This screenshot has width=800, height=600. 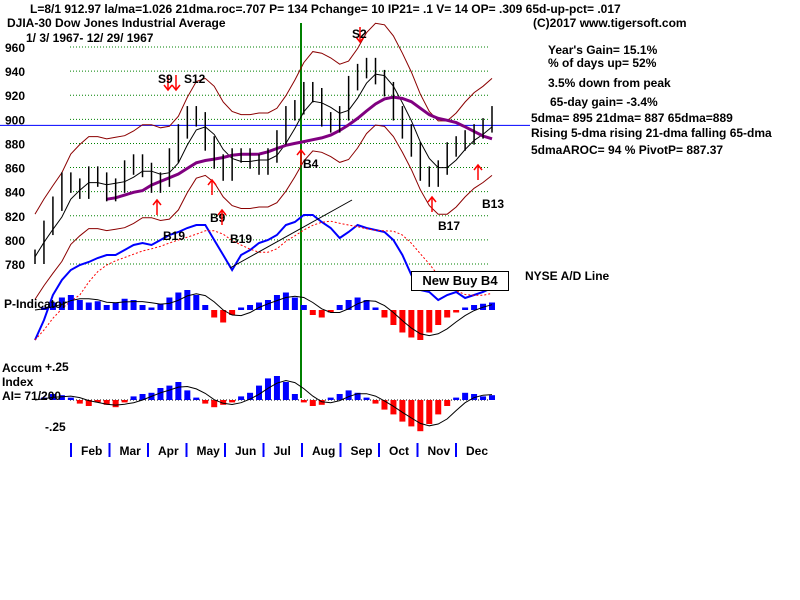 What do you see at coordinates (477, 451) in the screenshot?
I see `month-label: Dec` at bounding box center [477, 451].